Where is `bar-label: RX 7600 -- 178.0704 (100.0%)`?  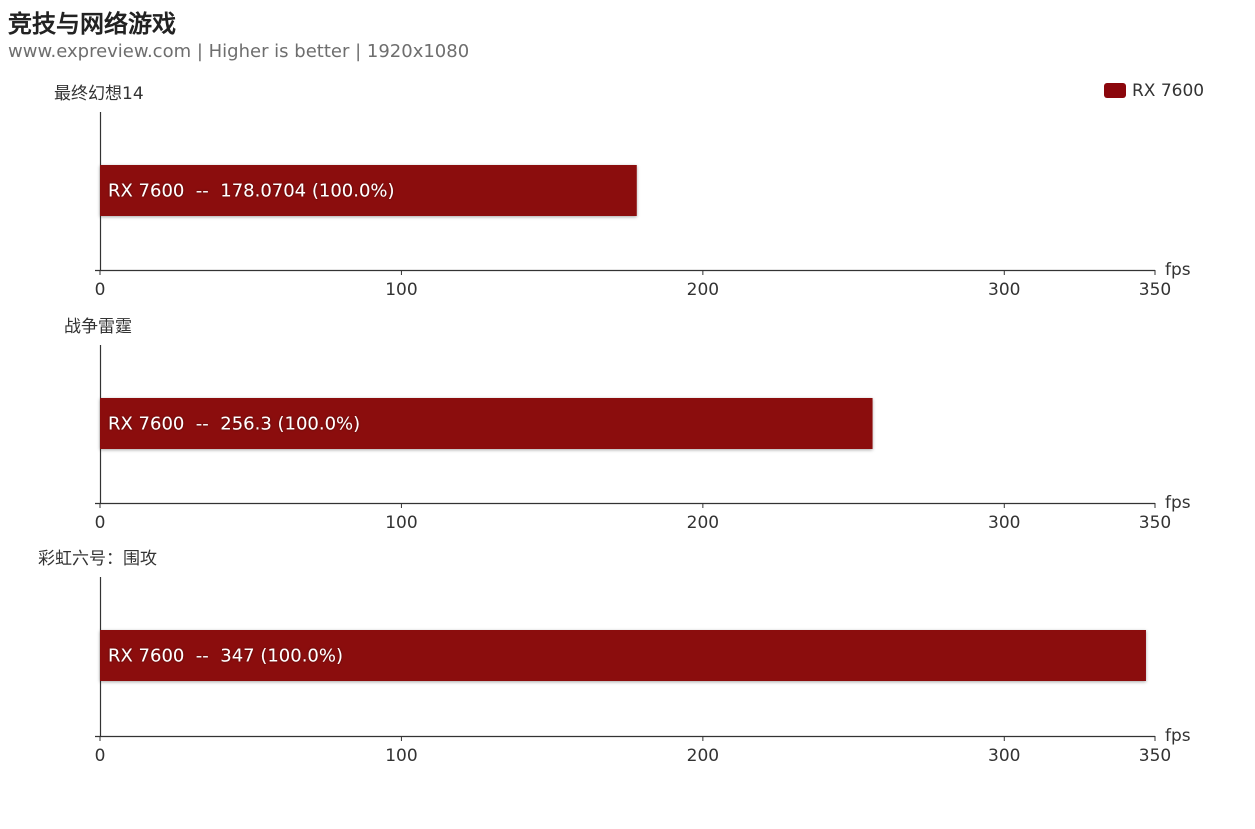
bar-label: RX 7600 -- 178.0704 (100.0%) is located at coordinates (251, 191).